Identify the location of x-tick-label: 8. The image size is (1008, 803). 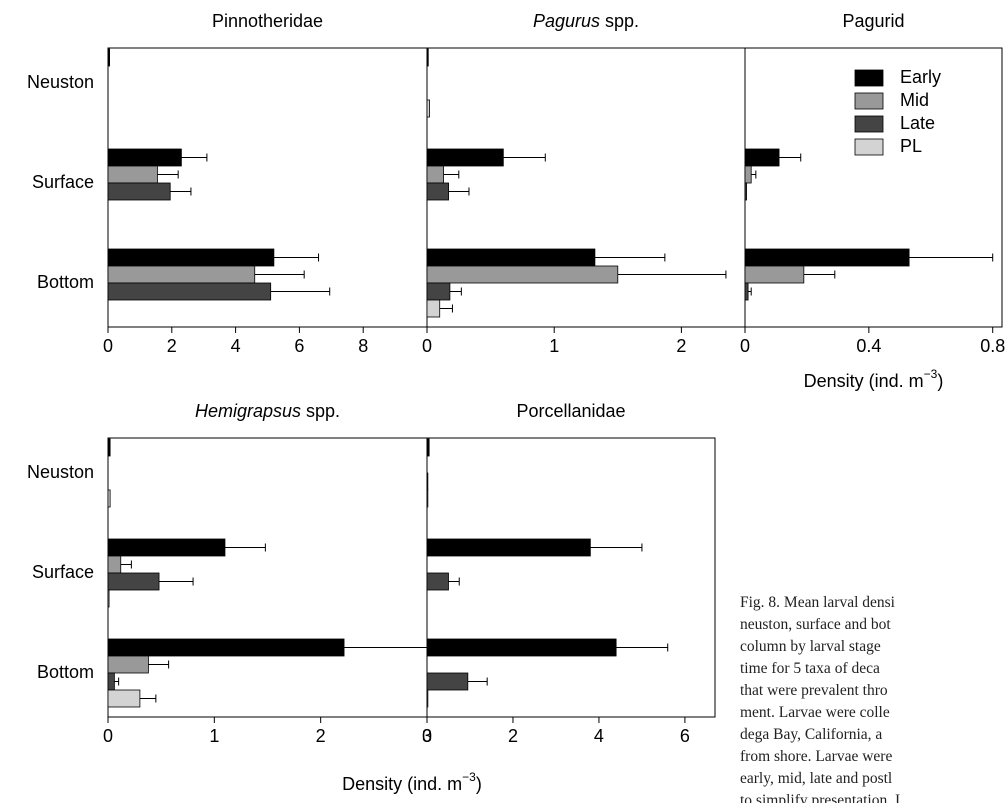
(363, 346).